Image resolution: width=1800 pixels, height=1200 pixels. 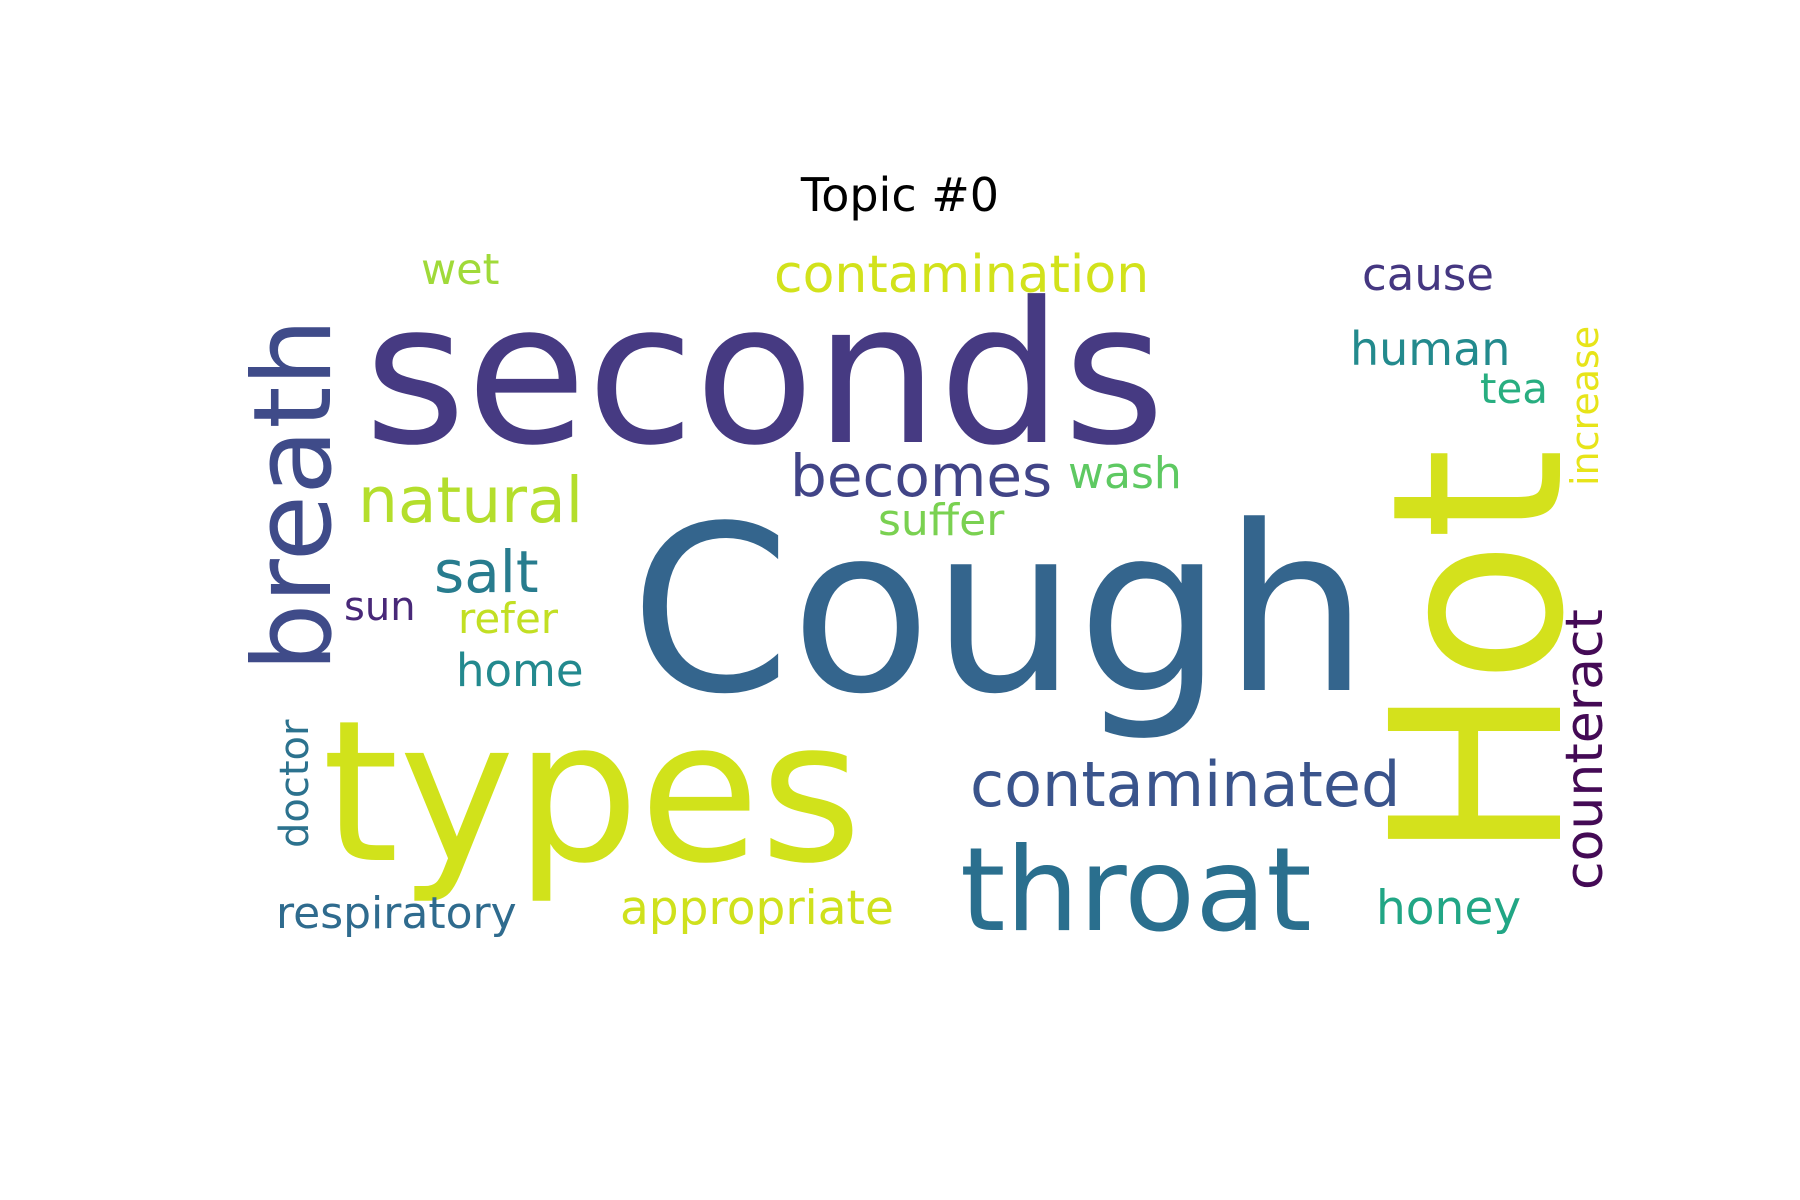 I want to click on word-contamination: contamination, so click(x=961, y=275).